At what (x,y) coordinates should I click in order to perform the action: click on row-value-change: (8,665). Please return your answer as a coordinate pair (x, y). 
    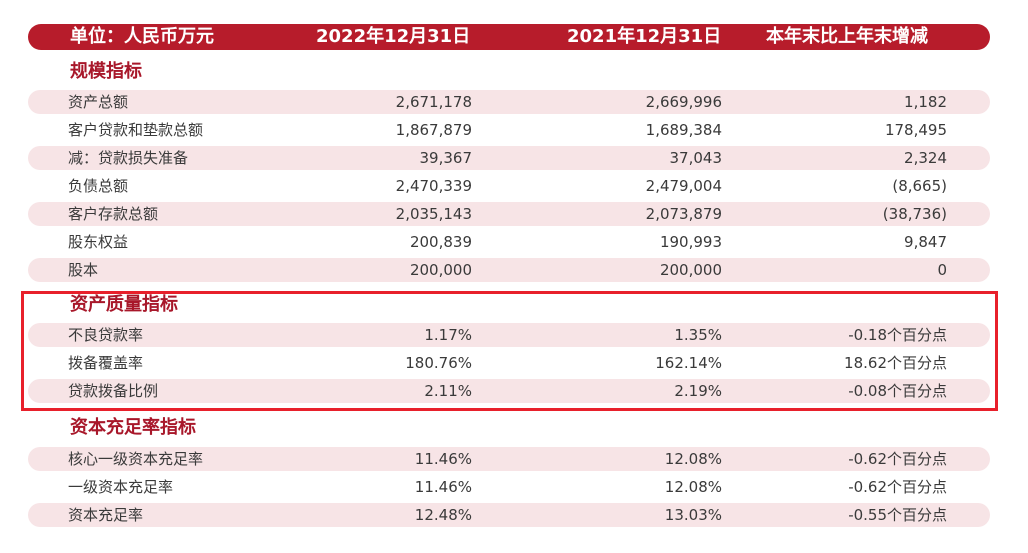
    Looking at the image, I should click on (919, 186).